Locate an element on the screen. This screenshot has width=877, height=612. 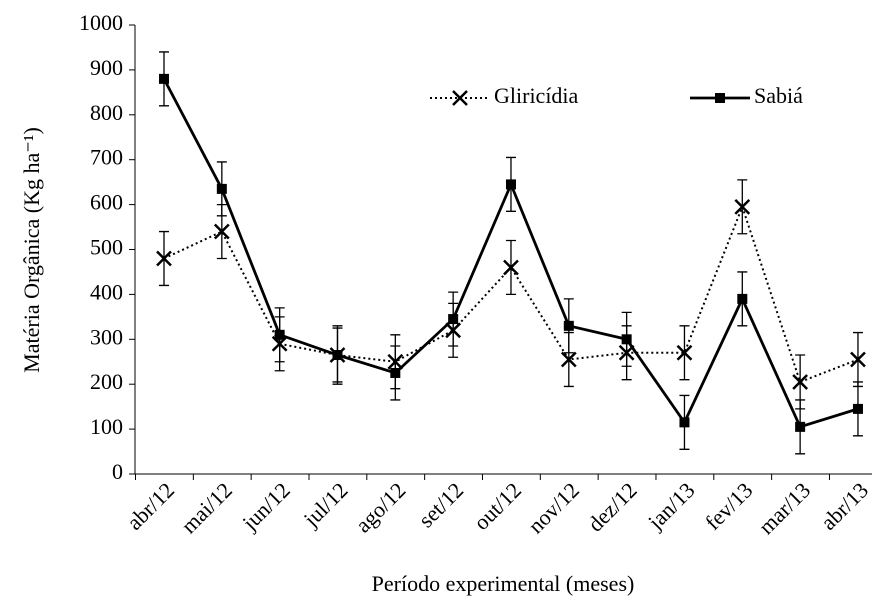
y-tick-label: 700 is located at coordinates (106, 157).